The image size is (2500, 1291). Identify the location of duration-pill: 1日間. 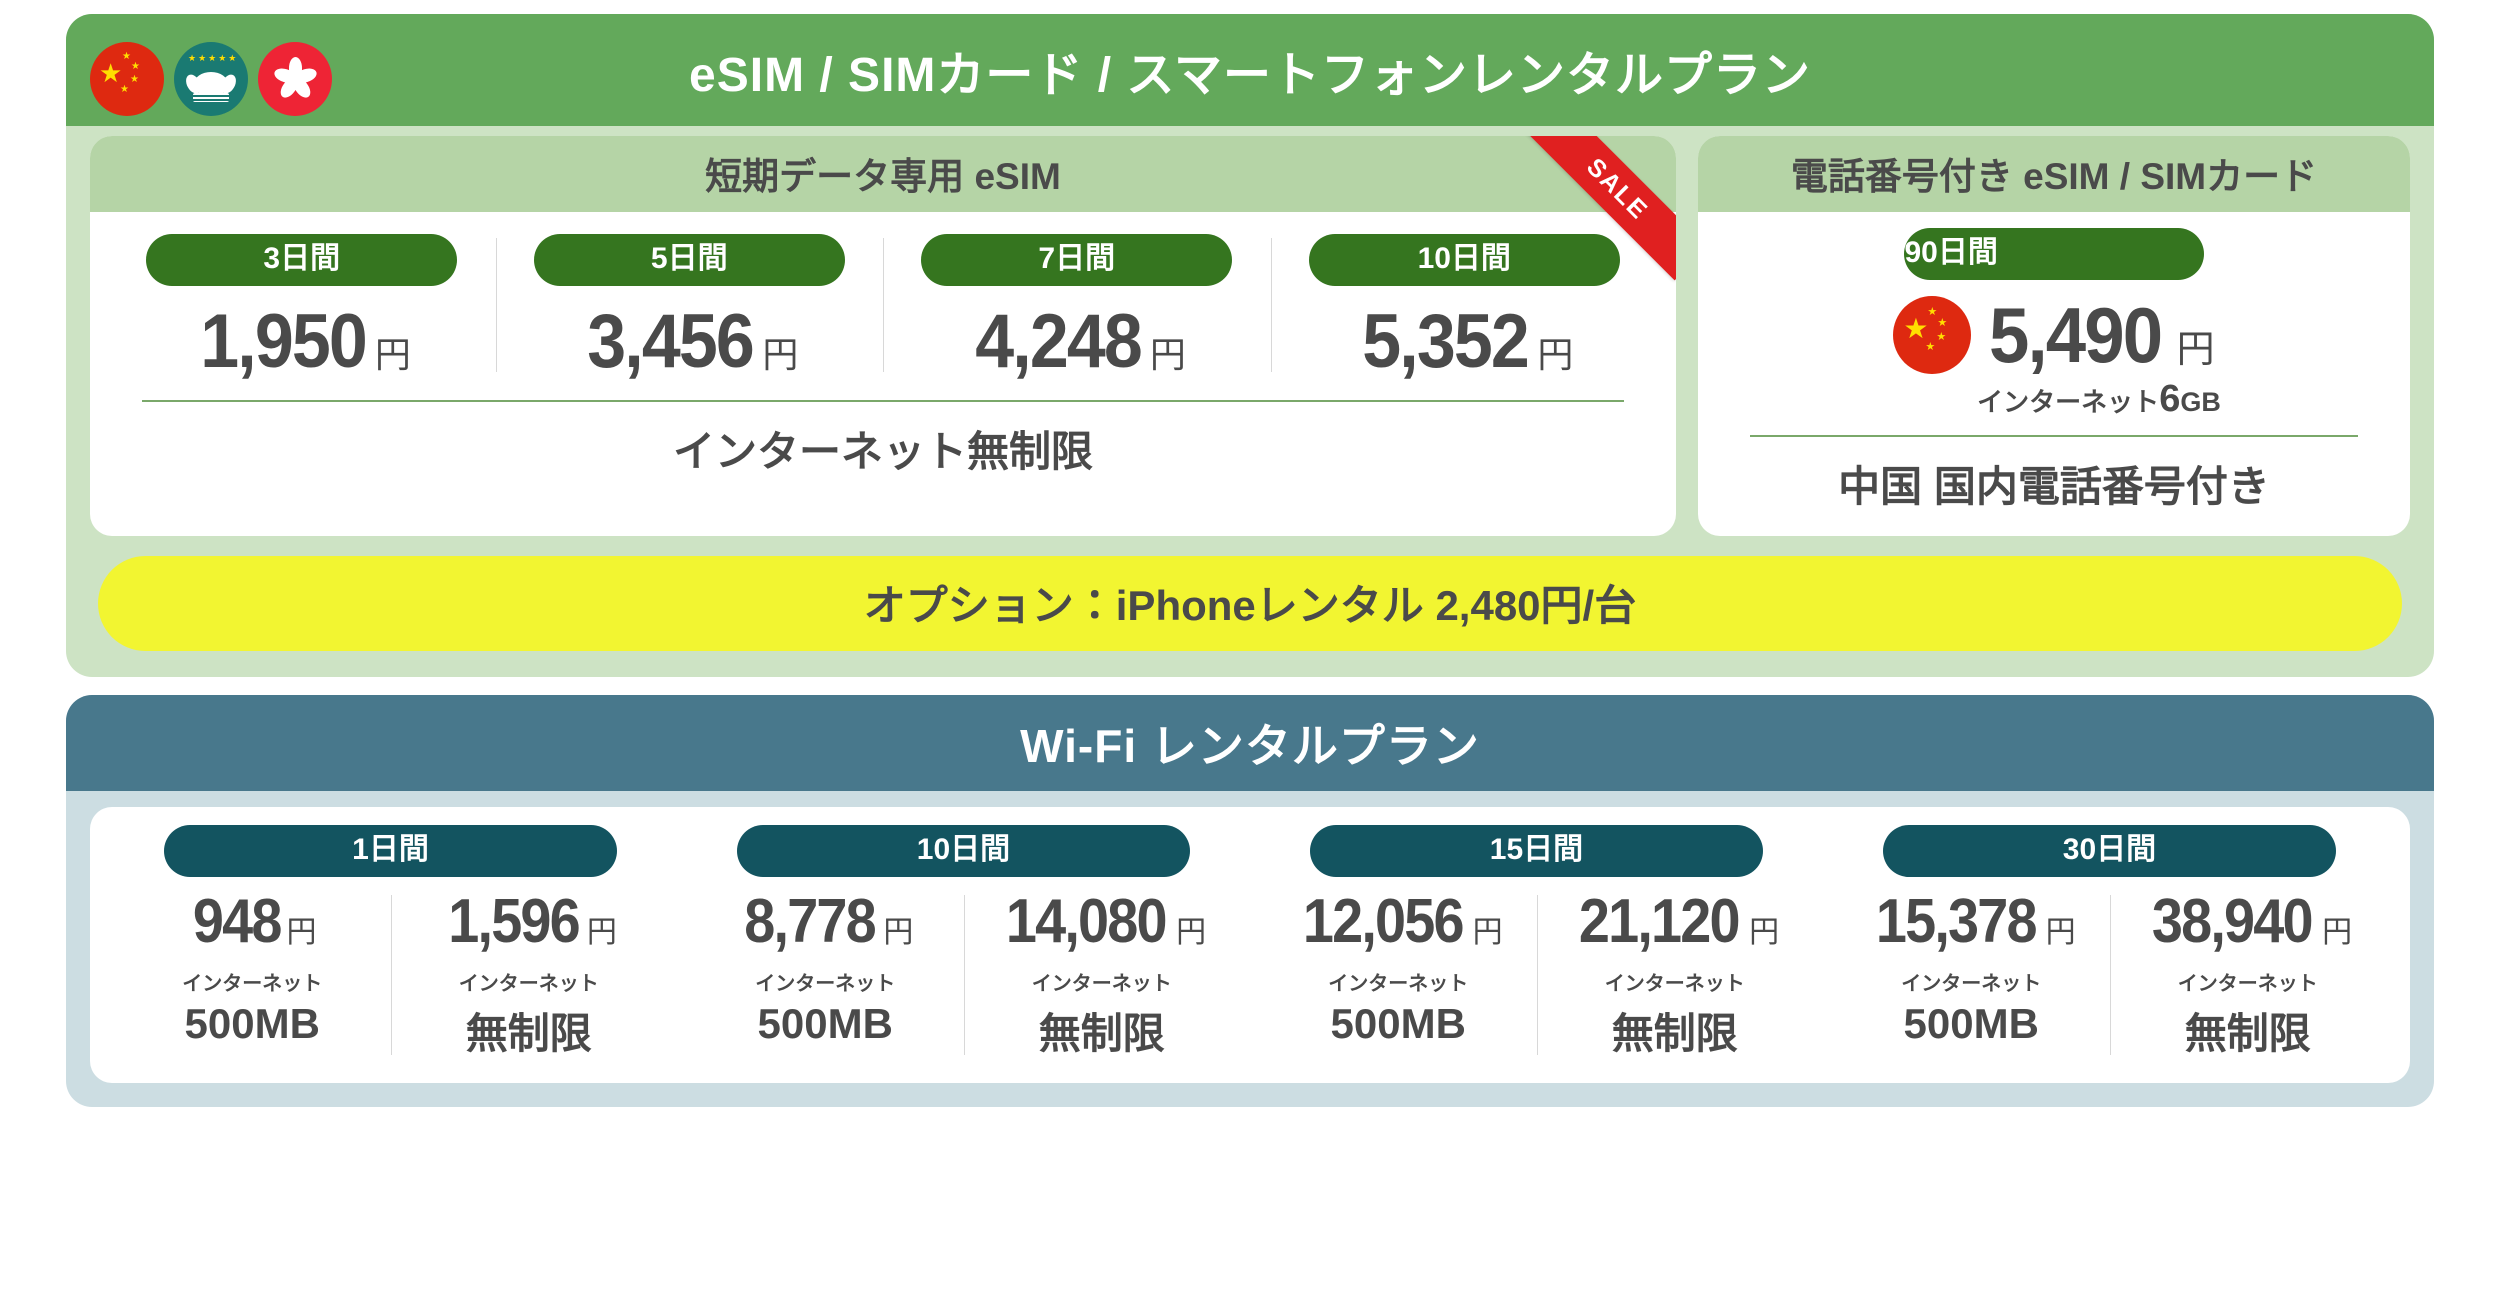
(390, 851).